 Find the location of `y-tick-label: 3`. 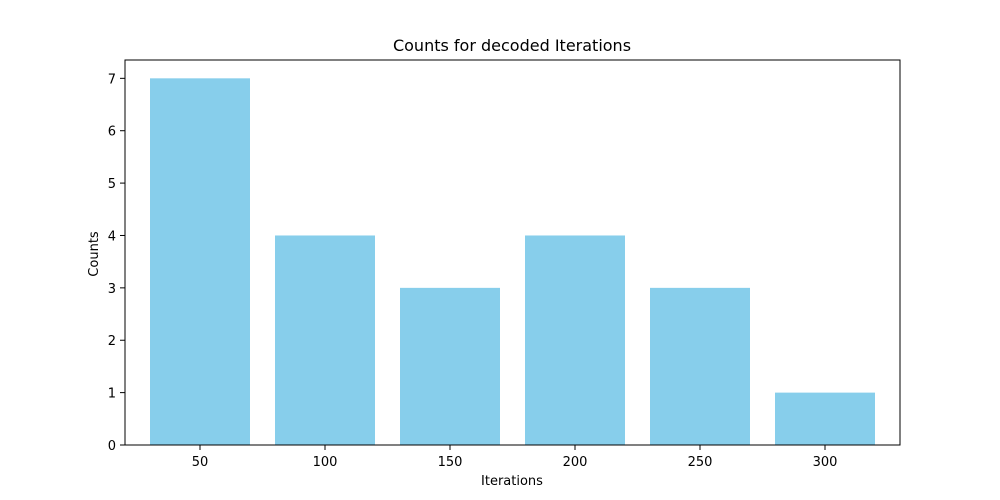

y-tick-label: 3 is located at coordinates (112, 289).